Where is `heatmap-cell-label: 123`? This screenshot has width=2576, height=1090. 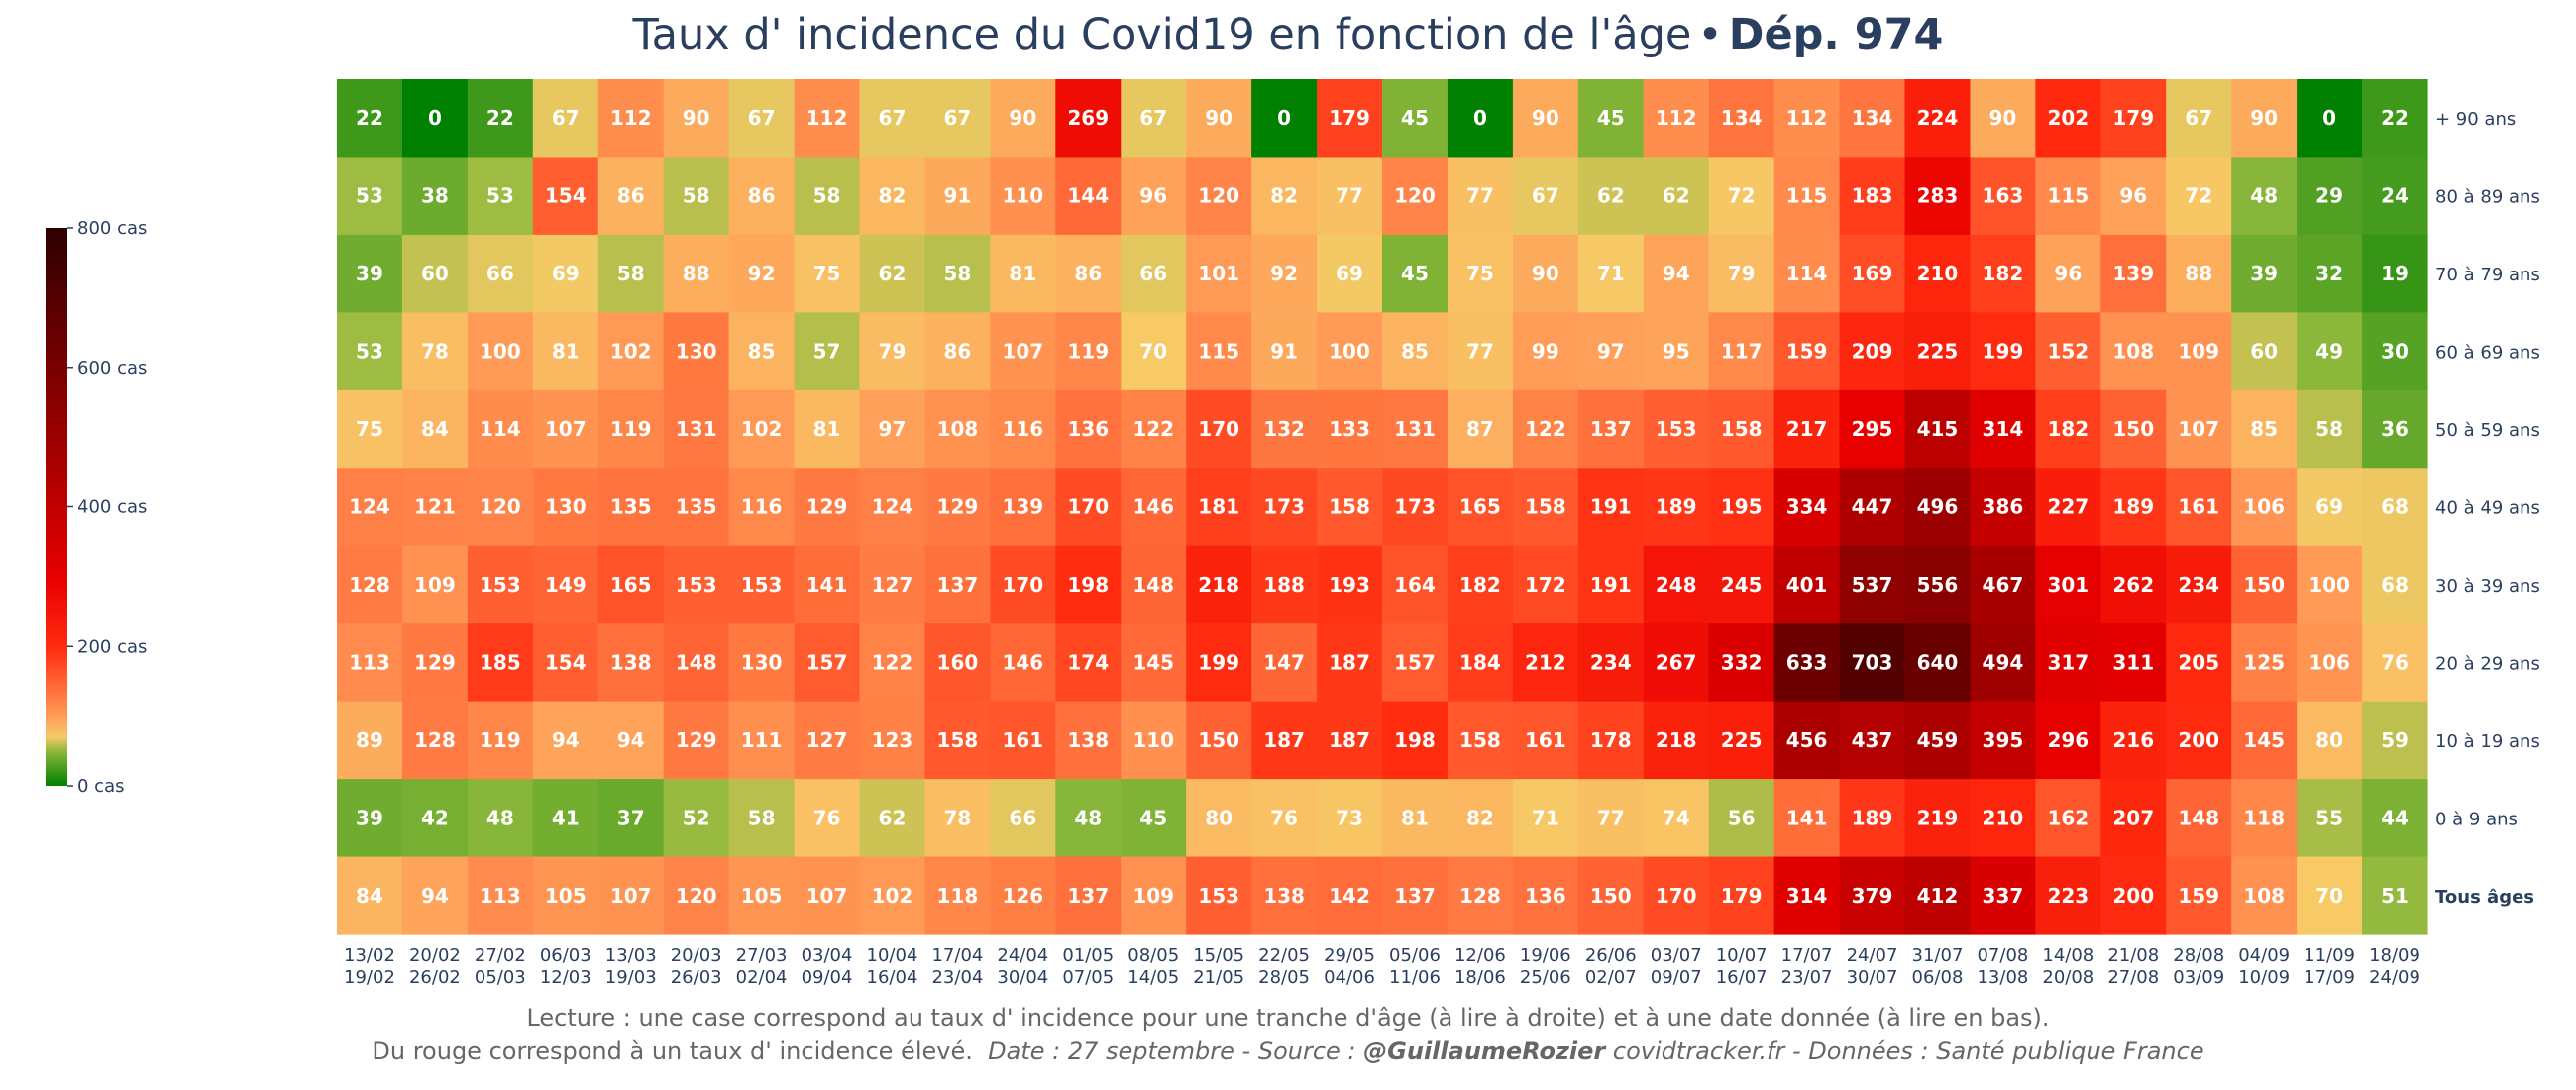
heatmap-cell-label: 123 is located at coordinates (892, 740).